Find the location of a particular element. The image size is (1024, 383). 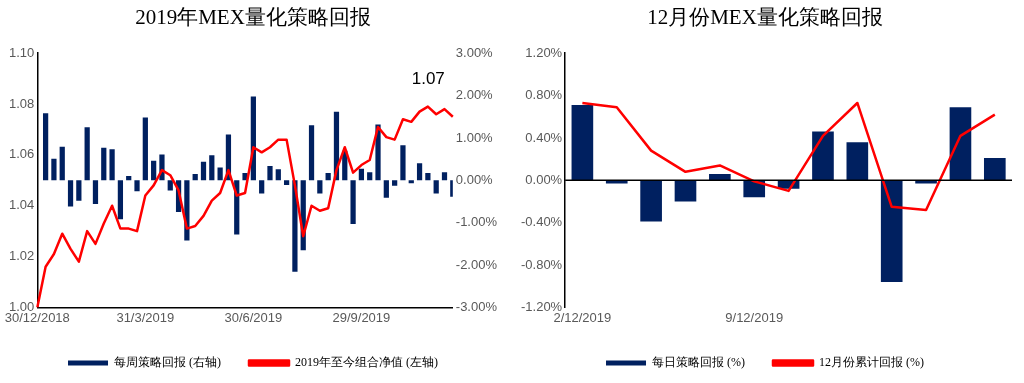

chart-title: 12月份MEX量化策略回报 is located at coordinates (765, 17).